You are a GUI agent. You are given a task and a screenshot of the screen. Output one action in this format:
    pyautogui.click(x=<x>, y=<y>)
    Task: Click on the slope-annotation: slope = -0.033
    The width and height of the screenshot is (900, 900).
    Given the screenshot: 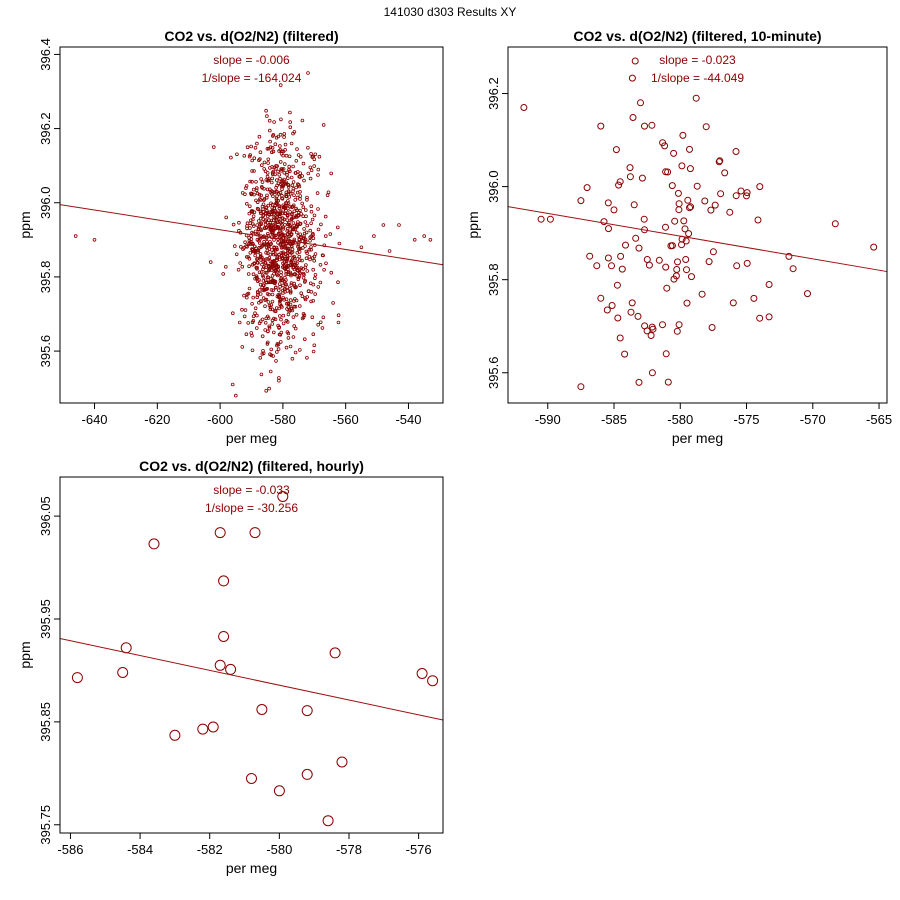 What is the action you would take?
    pyautogui.click(x=251, y=490)
    